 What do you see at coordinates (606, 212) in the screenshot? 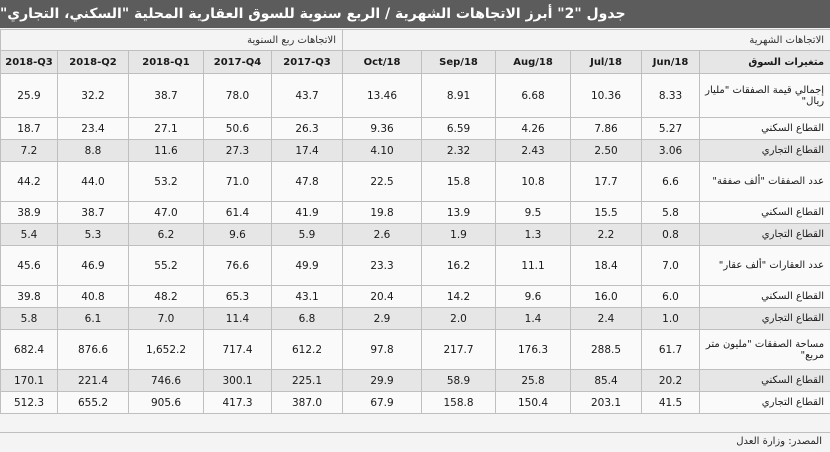
I see `table-cell: 15.5` at bounding box center [606, 212].